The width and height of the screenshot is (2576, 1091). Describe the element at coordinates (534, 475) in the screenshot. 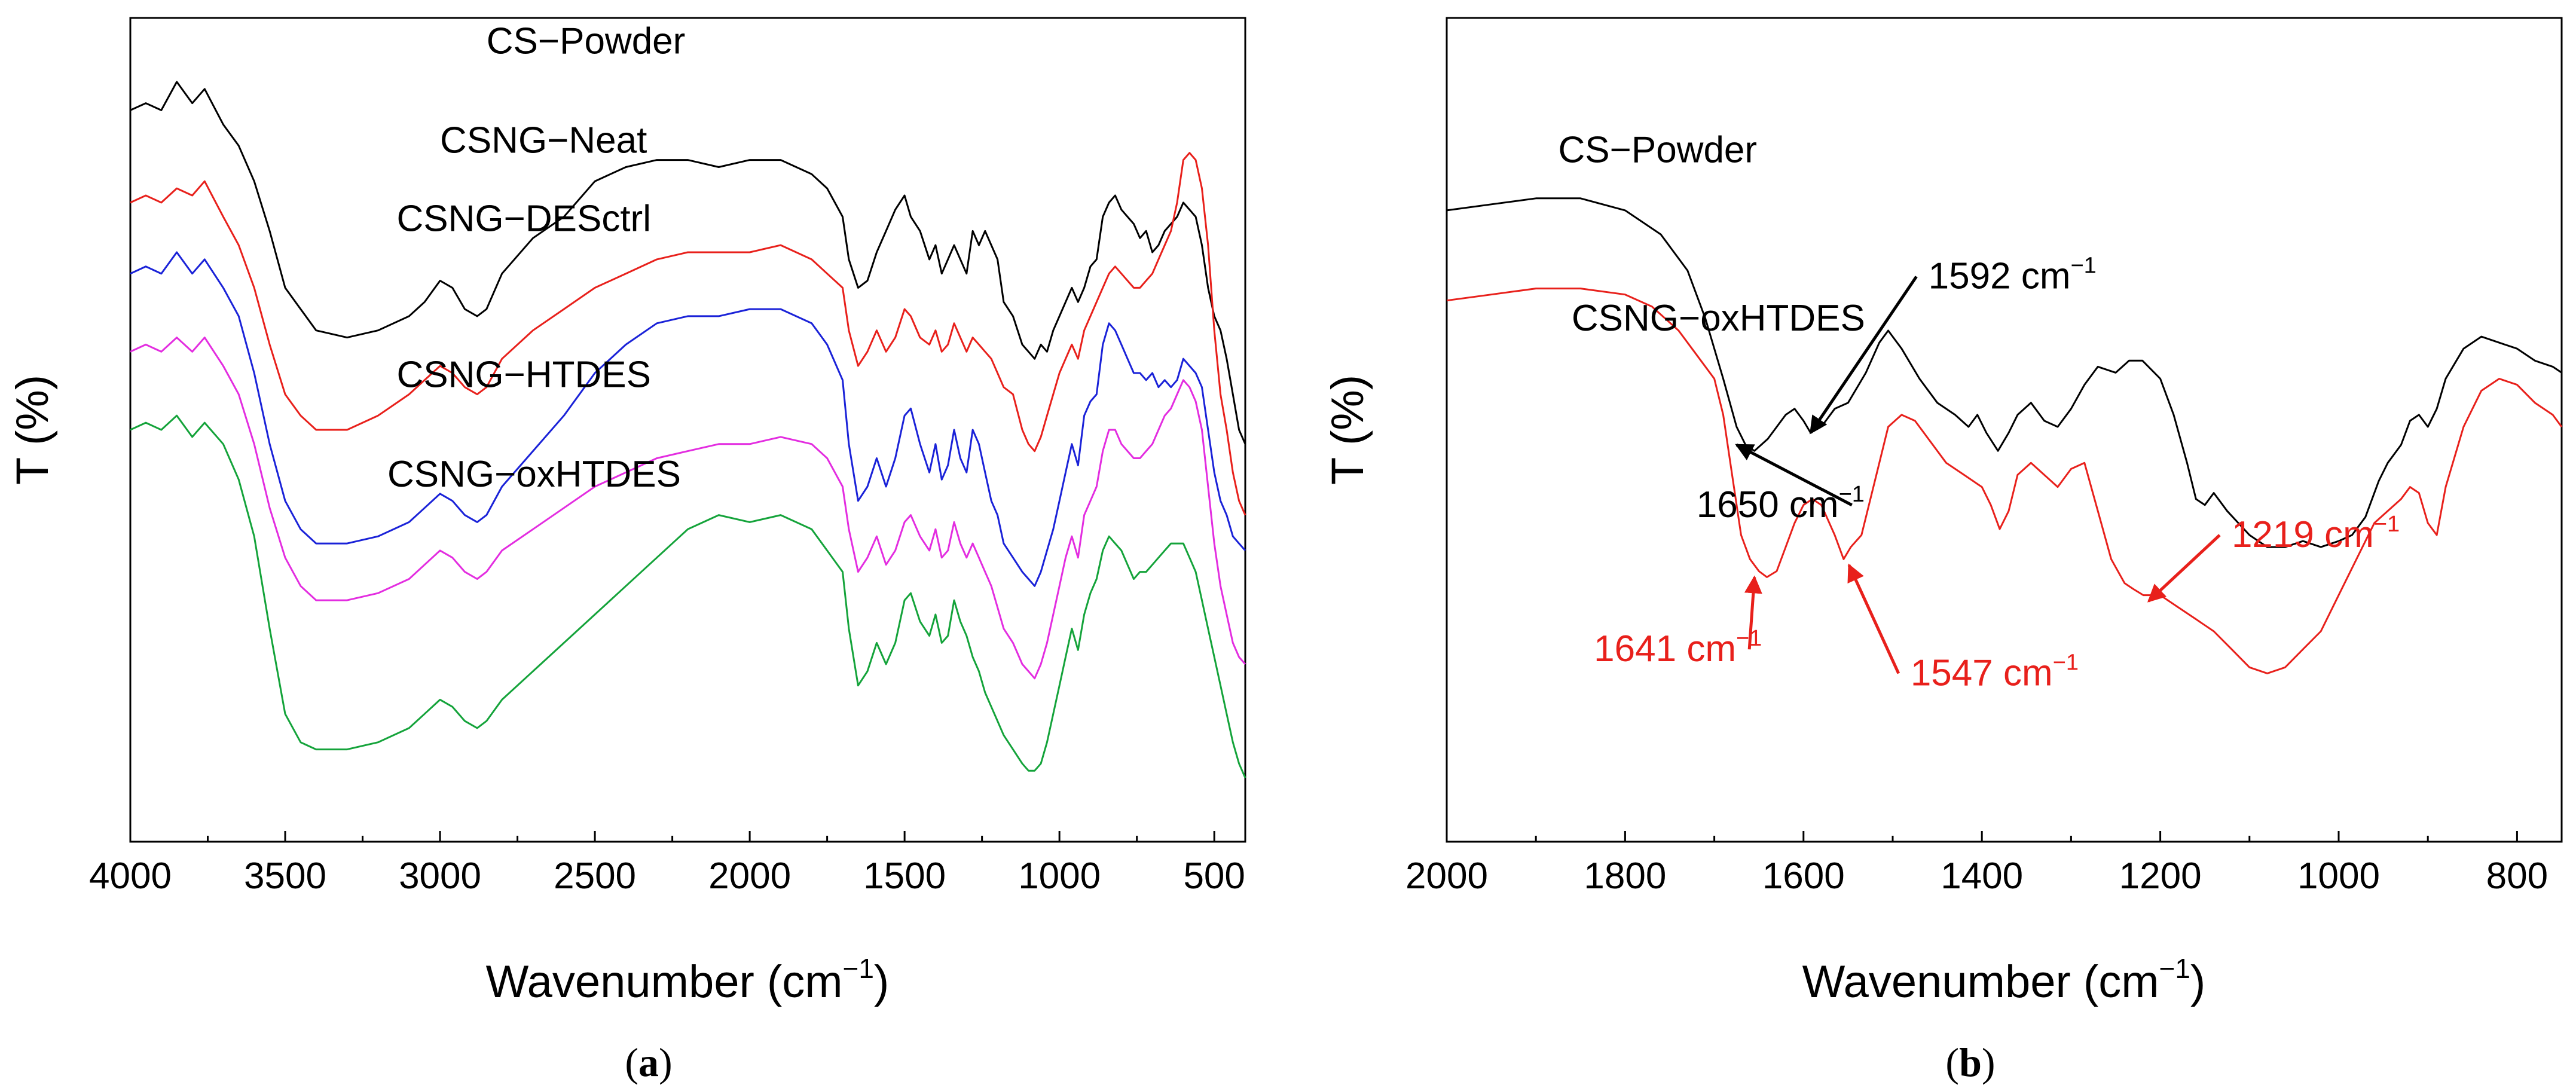

I see `annotation-label-a-4: CSNG−oxHTDES` at that location.